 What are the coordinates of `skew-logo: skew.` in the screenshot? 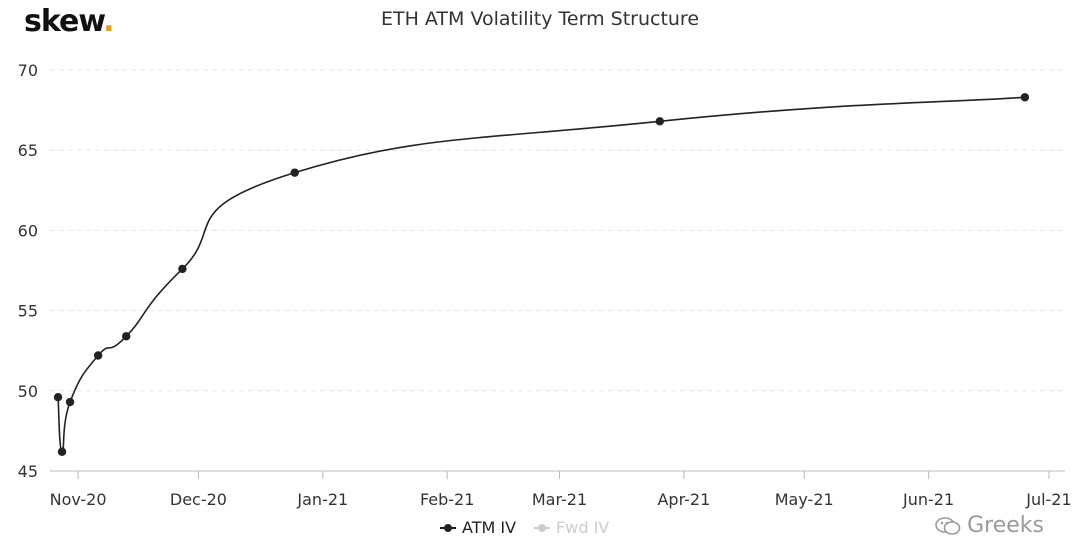 It's located at (69, 22).